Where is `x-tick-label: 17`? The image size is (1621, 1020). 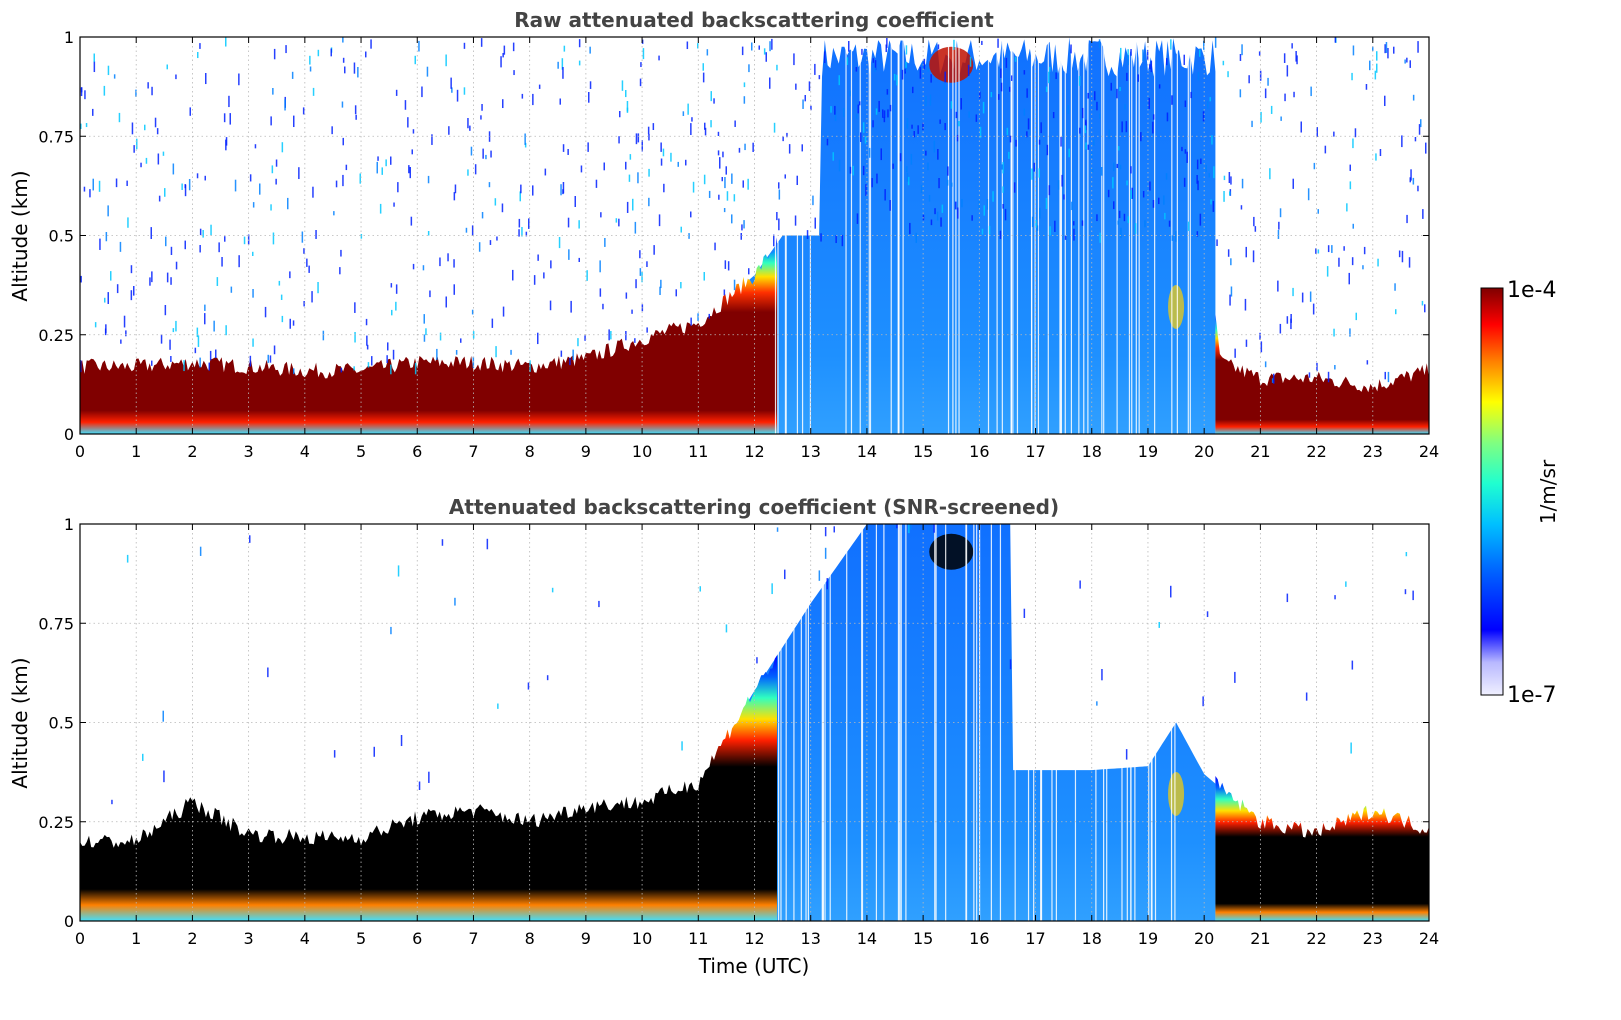 x-tick-label: 17 is located at coordinates (1035, 938).